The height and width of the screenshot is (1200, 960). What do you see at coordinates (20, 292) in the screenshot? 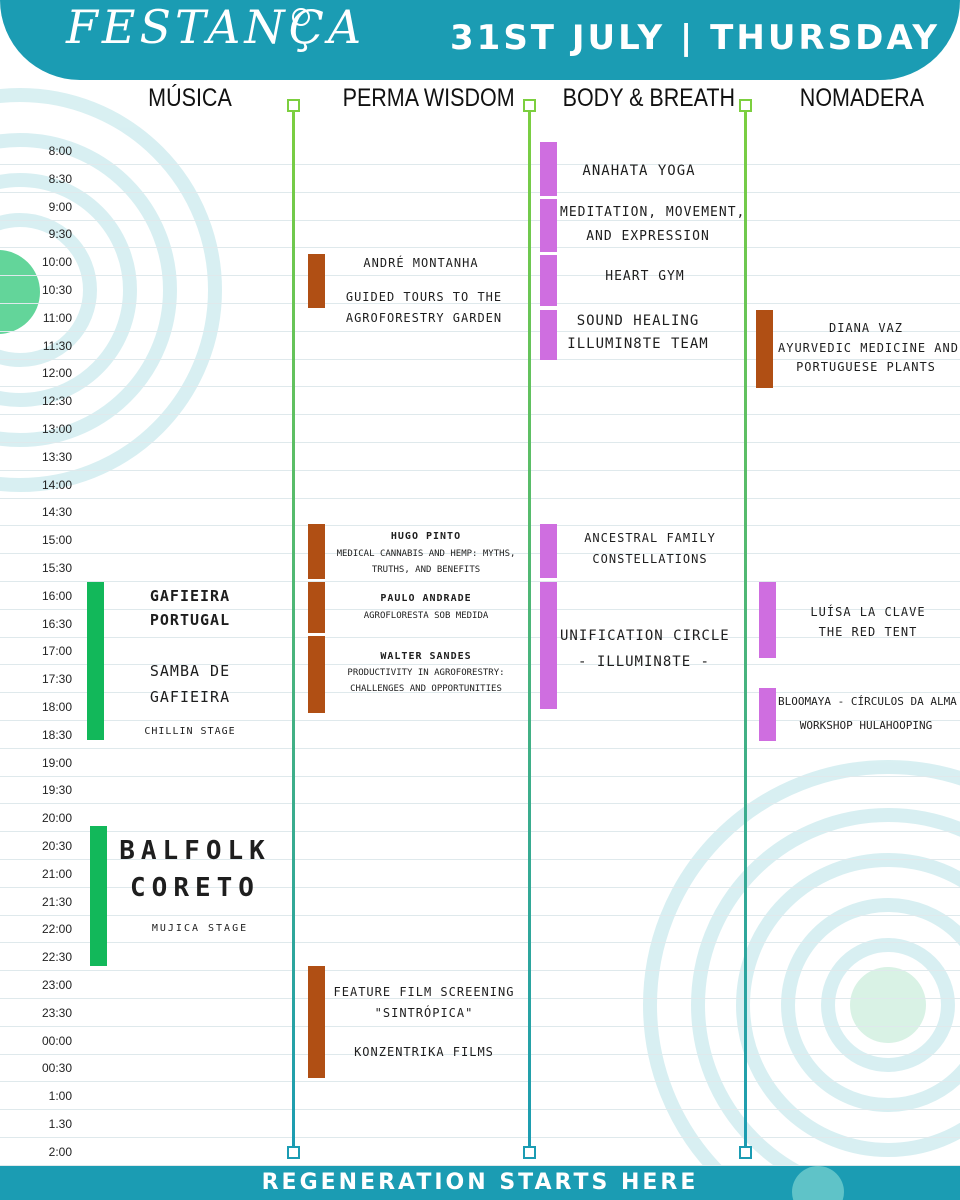
I see `green-dot` at bounding box center [20, 292].